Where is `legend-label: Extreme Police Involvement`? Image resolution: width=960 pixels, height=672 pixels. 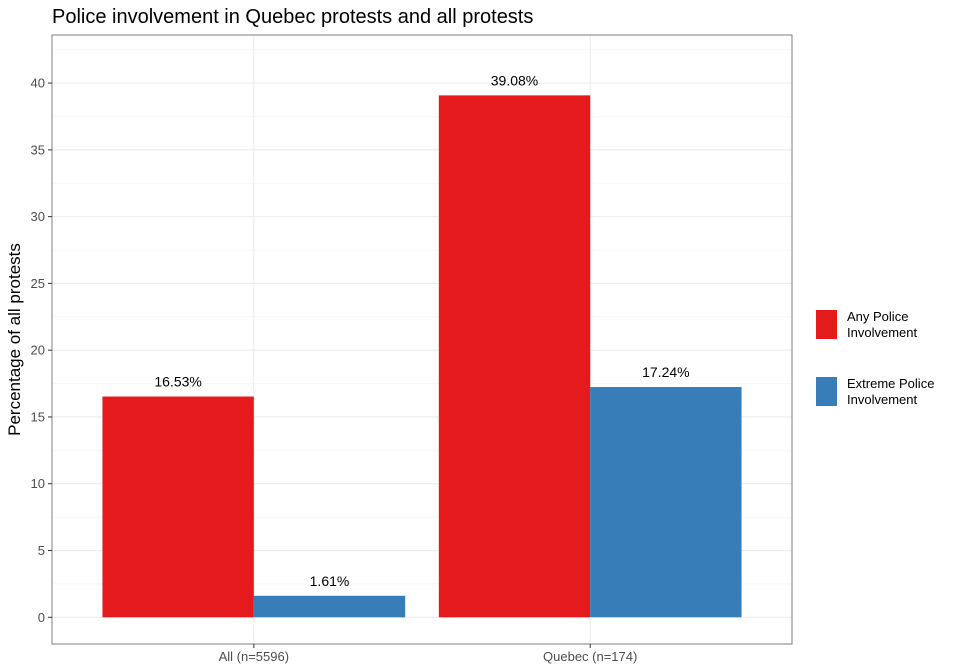 legend-label: Extreme Police Involvement is located at coordinates (890, 391).